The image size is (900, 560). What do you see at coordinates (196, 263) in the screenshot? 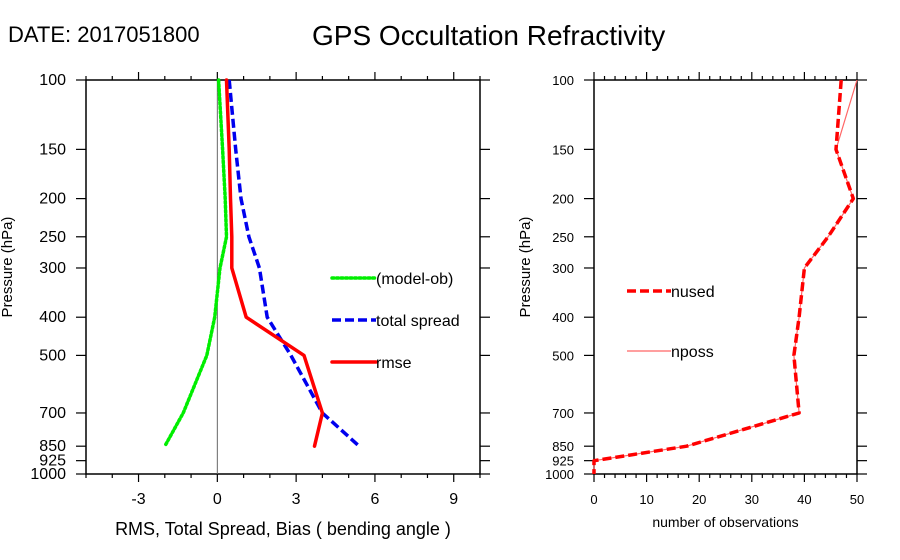
I see `series-line-modelob` at bounding box center [196, 263].